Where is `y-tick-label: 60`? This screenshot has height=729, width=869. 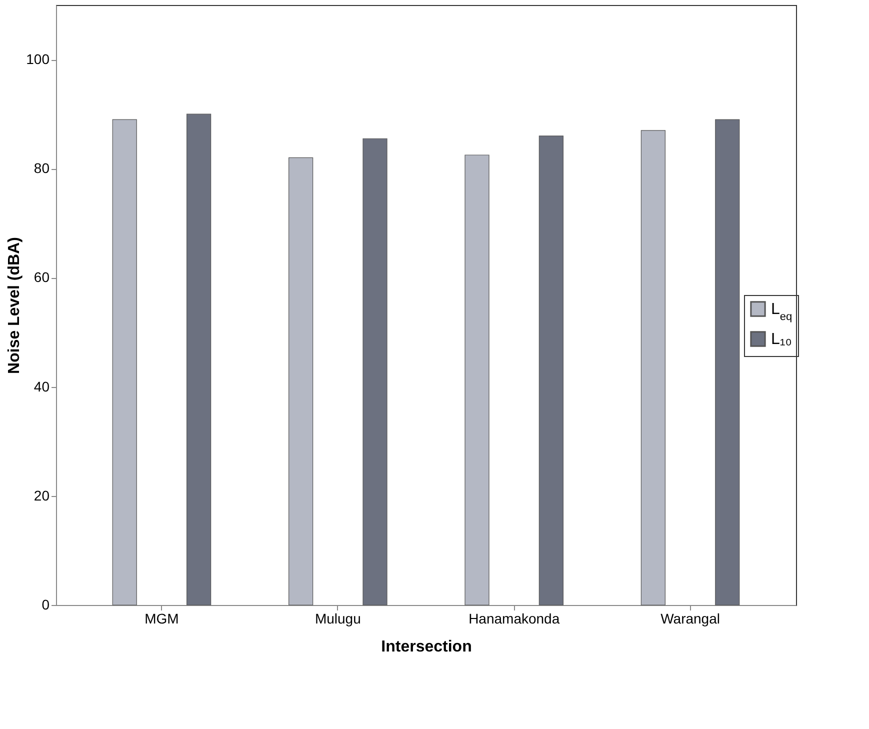 y-tick-label: 60 is located at coordinates (42, 277).